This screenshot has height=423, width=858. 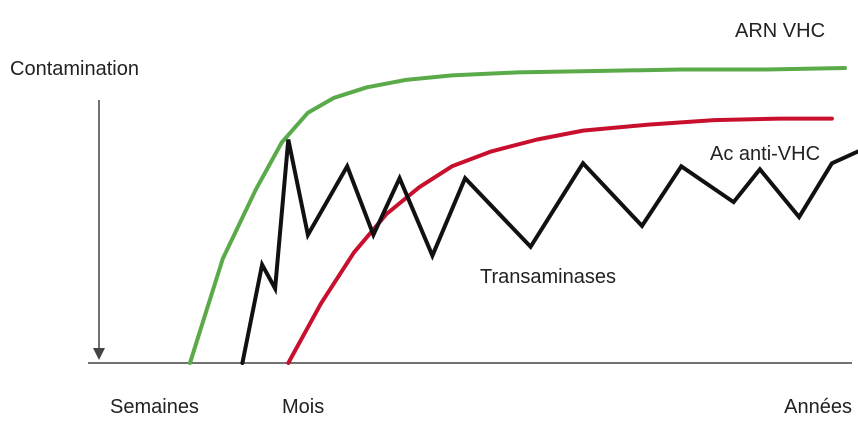 What do you see at coordinates (154, 407) in the screenshot?
I see `x-tick-label: Semaines` at bounding box center [154, 407].